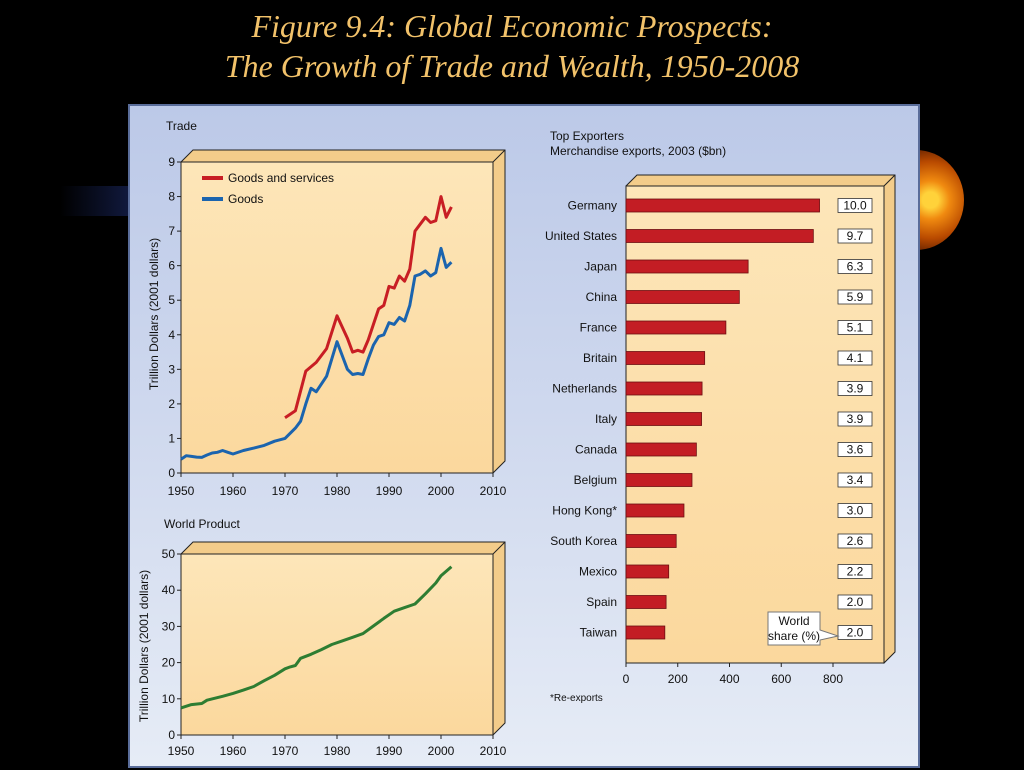 The width and height of the screenshot is (1024, 770). I want to click on category-label-spain: Spain, so click(601, 602).